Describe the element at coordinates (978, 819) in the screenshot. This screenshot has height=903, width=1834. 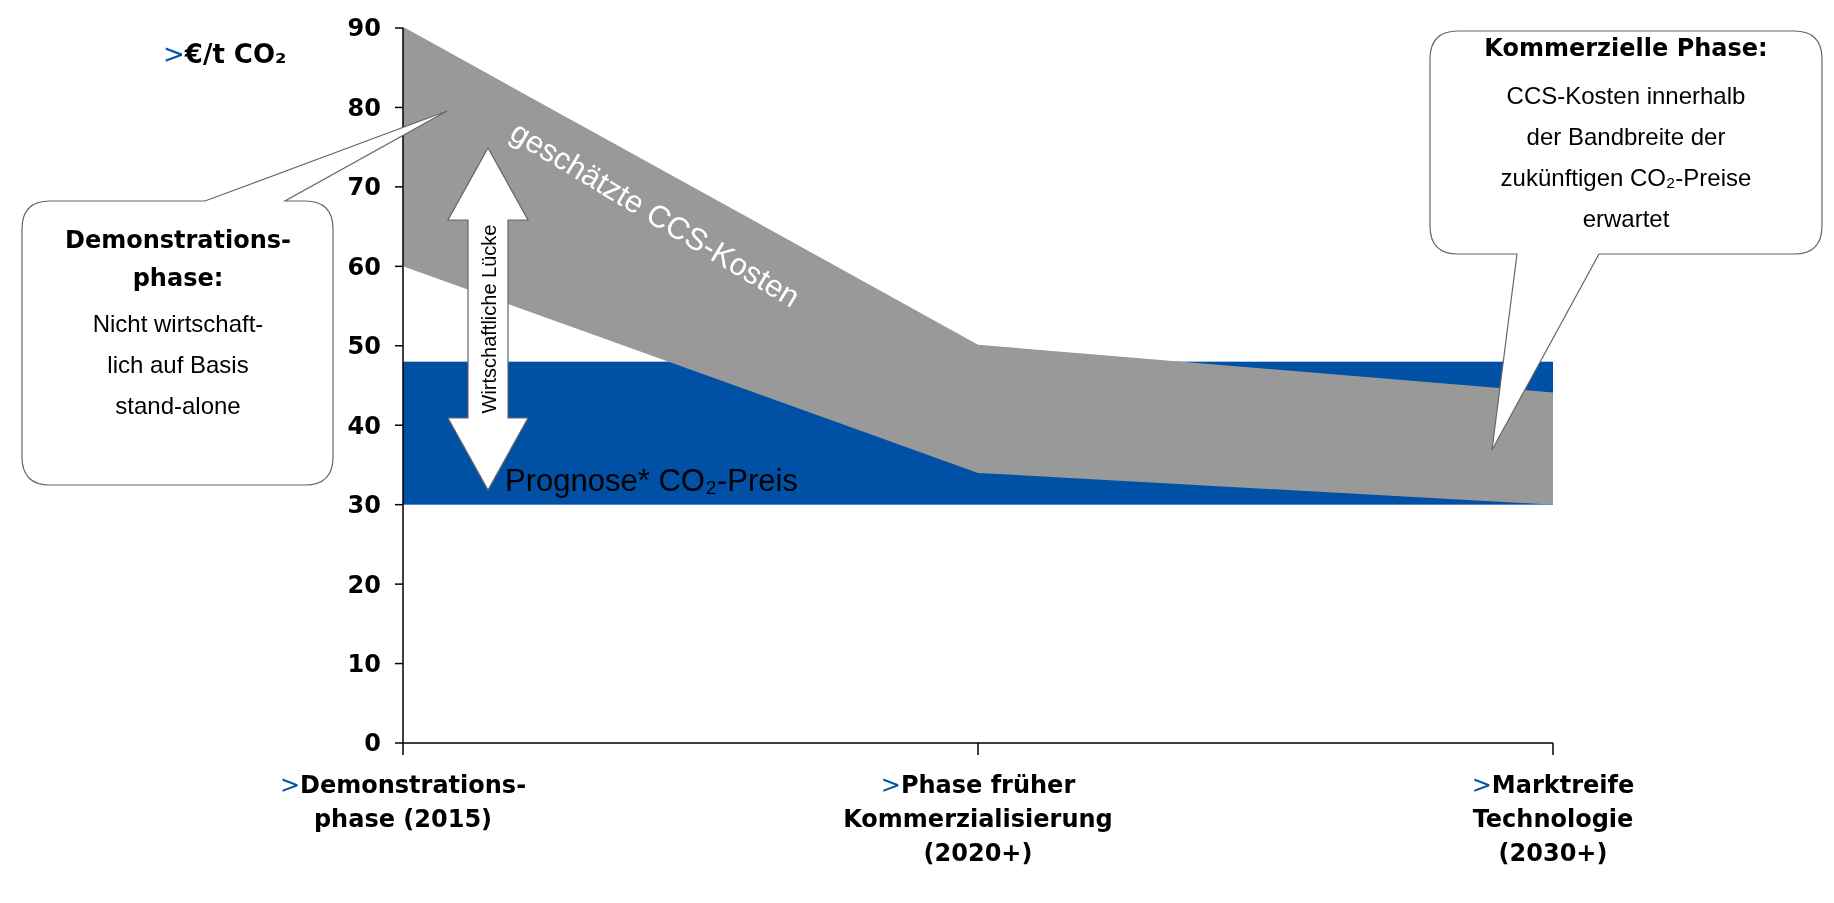
I see `x-tick-label: >Phase früher Kommerzialisierung (2020+)` at that location.